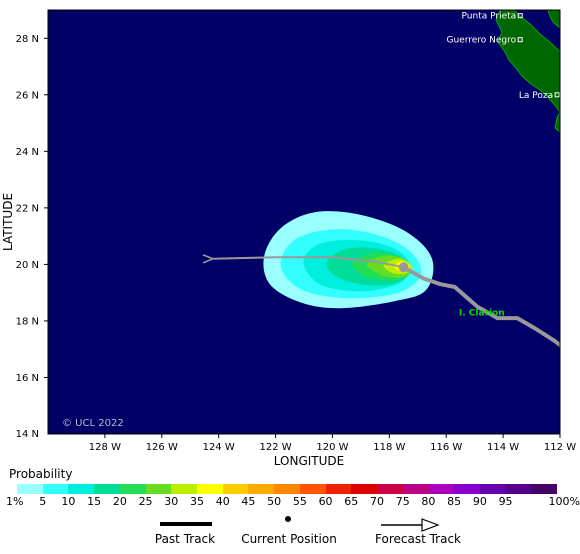 This screenshot has height=554, width=580. What do you see at coordinates (480, 306) in the screenshot?
I see `past-track-line` at bounding box center [480, 306].